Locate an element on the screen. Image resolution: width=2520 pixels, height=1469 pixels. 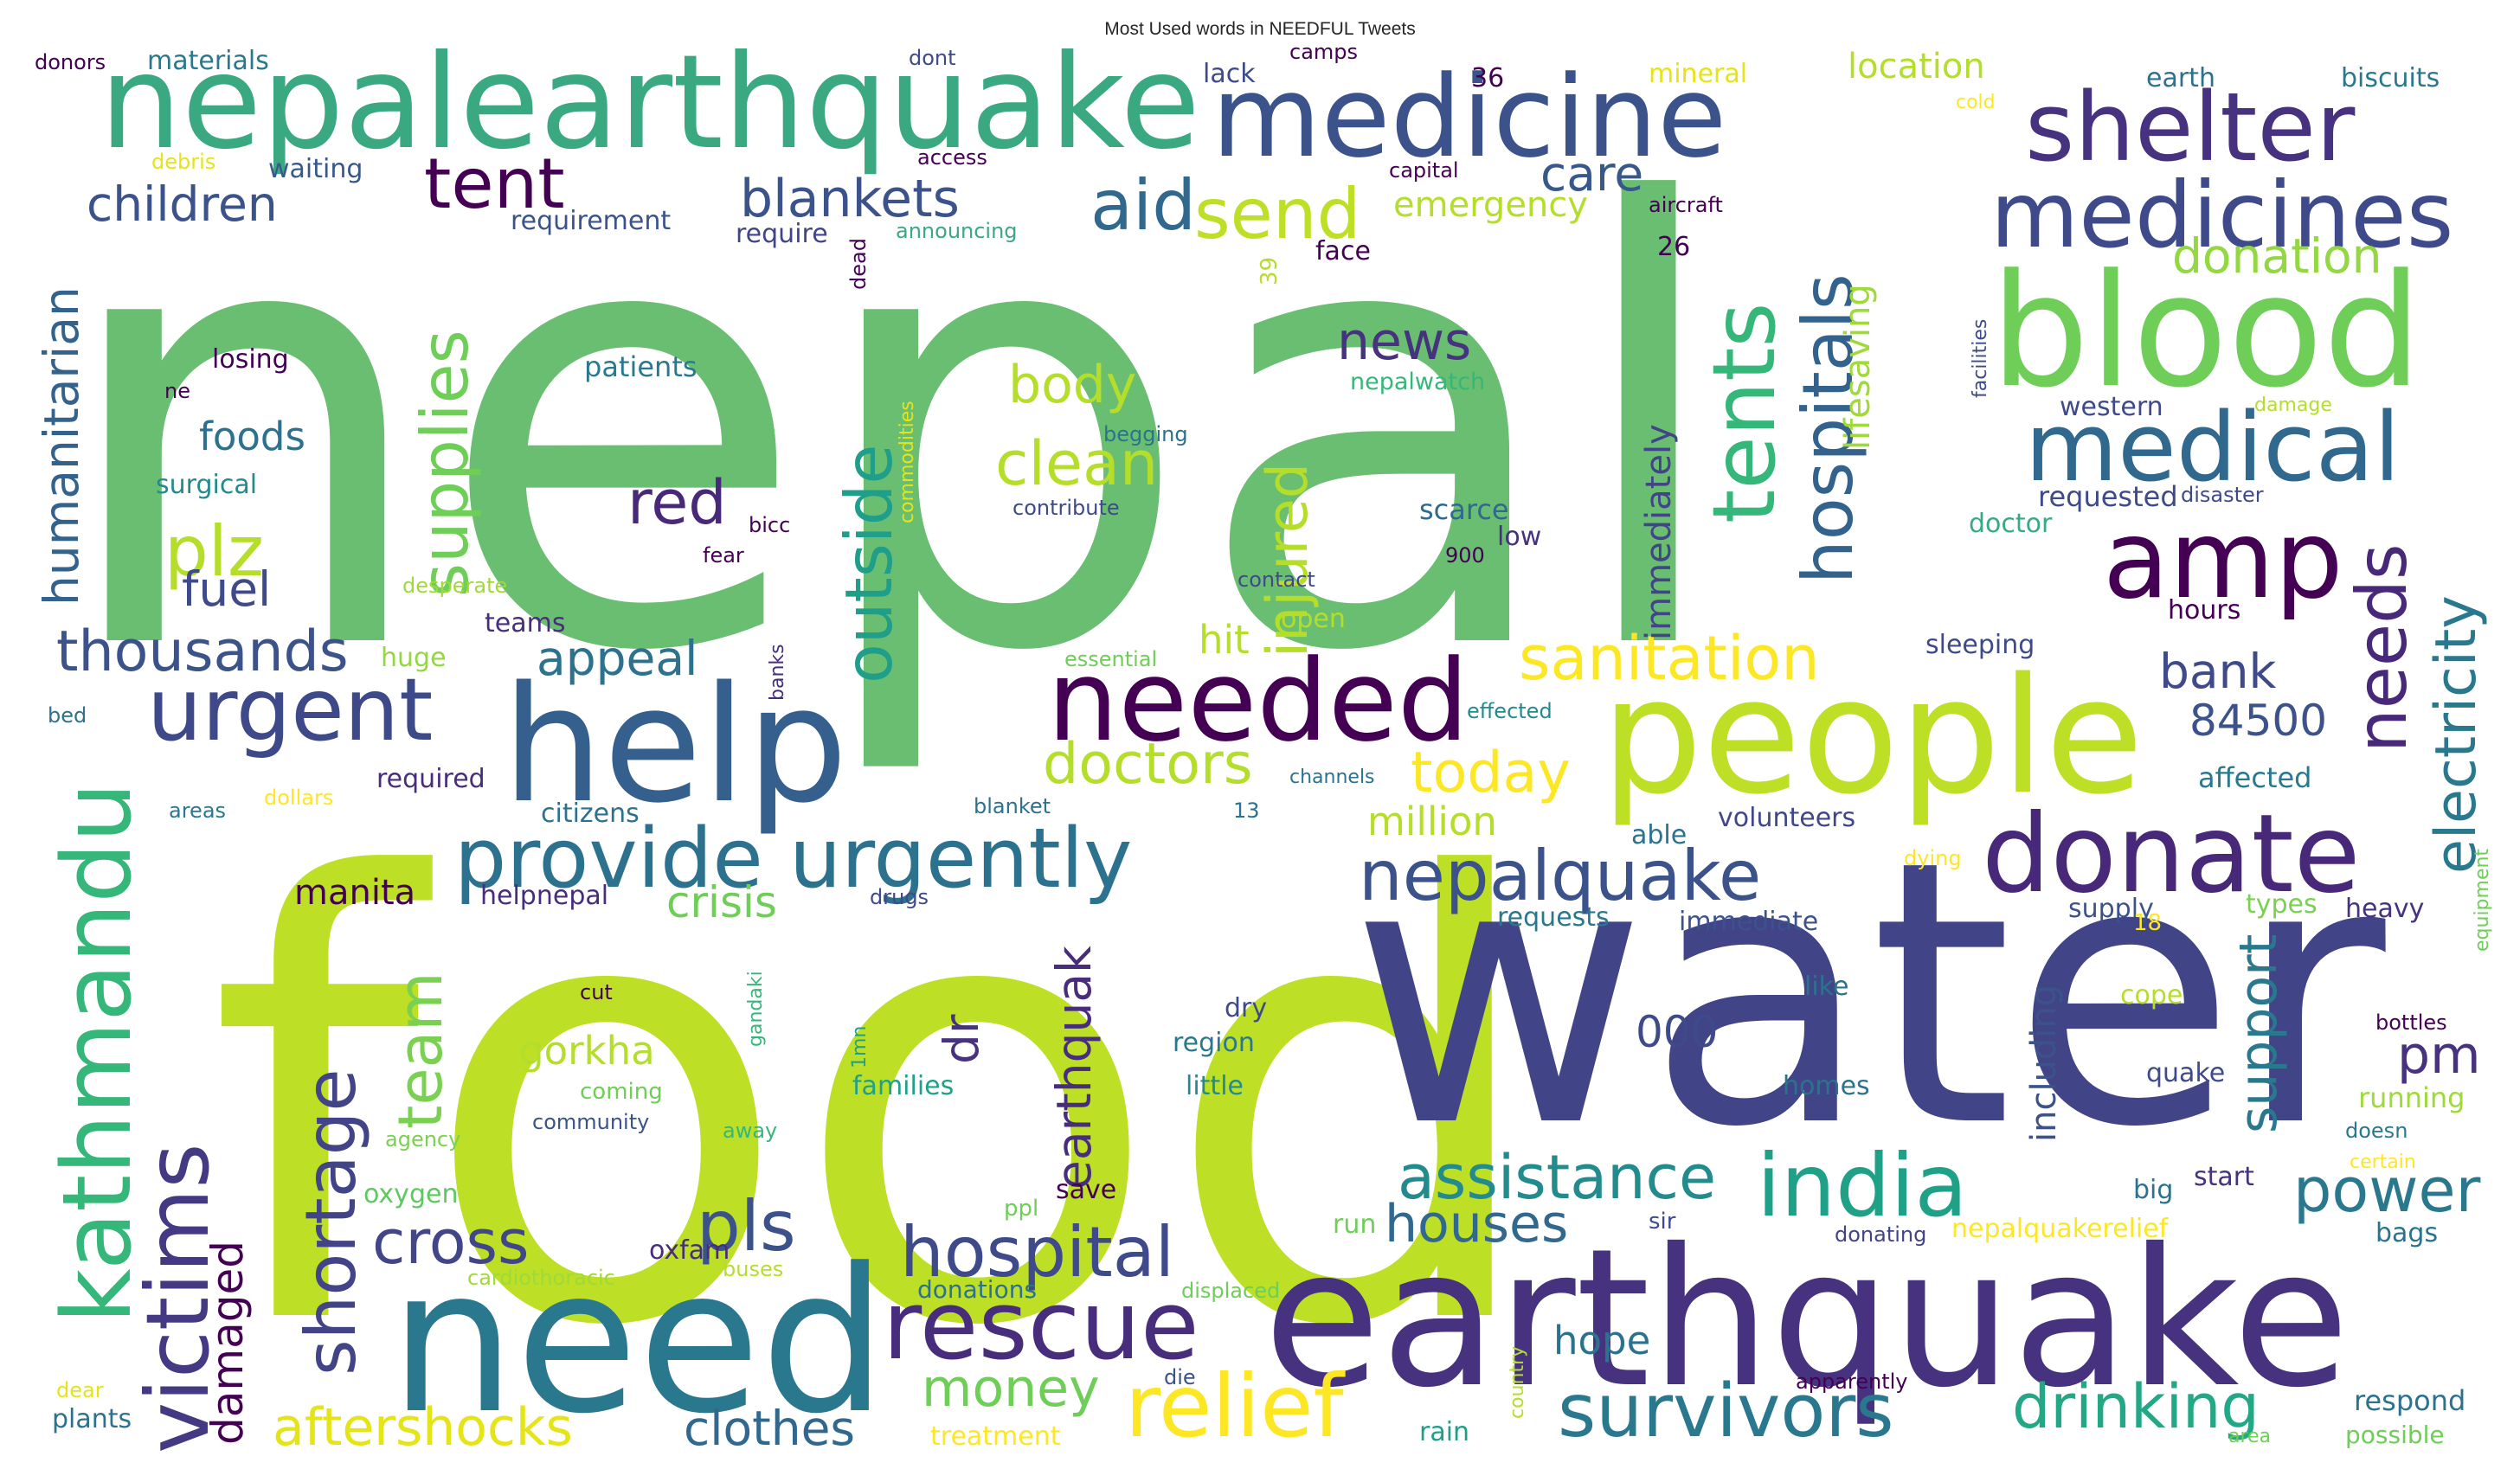
word-start: start is located at coordinates (2224, 1177).